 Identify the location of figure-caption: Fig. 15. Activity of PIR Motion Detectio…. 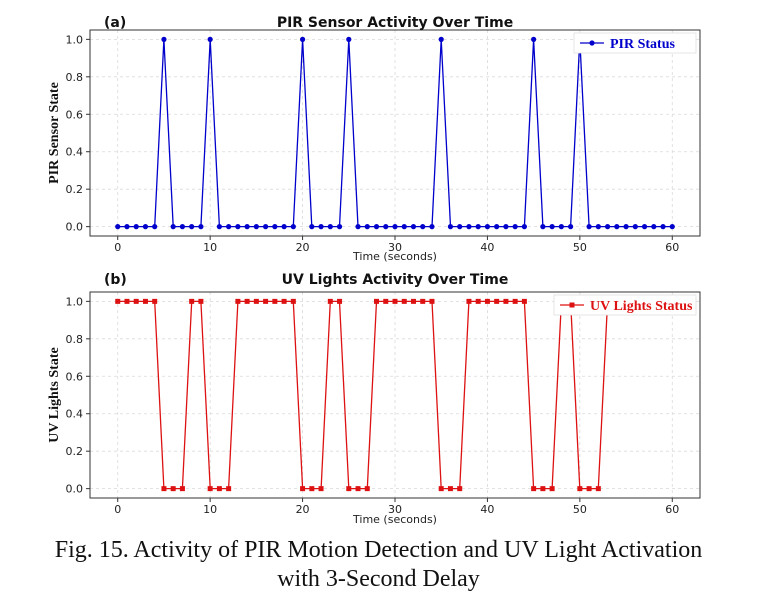
(378, 565).